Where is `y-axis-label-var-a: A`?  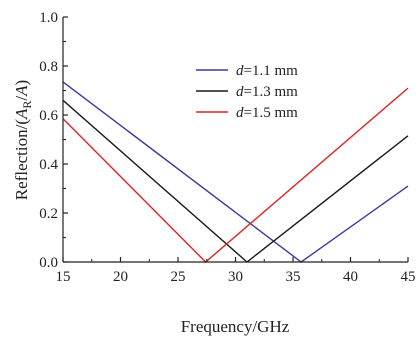 y-axis-label-var-a: A is located at coordinates (21, 114).